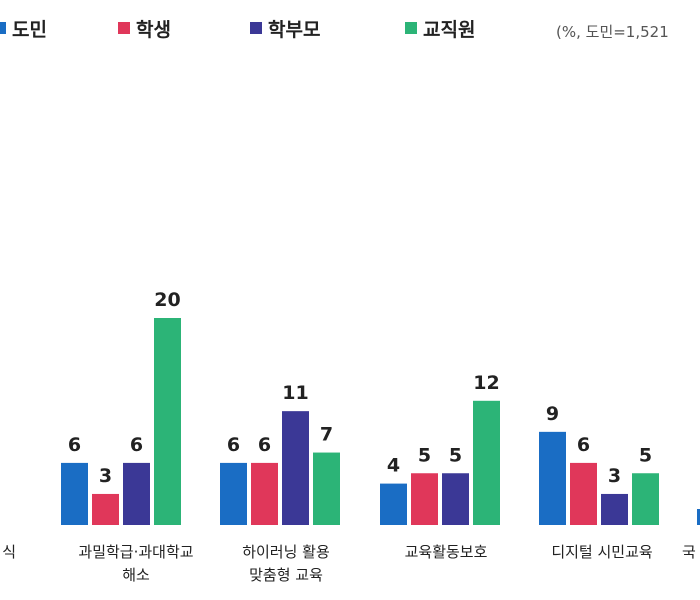 The image size is (700, 600). I want to click on value-label-0-4: 9, so click(552, 414).